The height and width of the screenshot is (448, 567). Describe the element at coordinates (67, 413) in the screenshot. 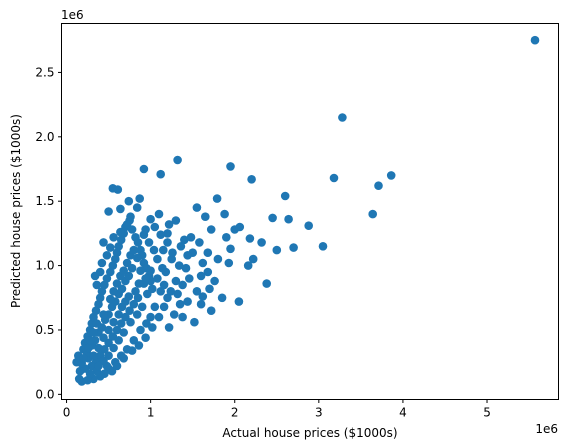

I see `x-tick-label: 0` at that location.